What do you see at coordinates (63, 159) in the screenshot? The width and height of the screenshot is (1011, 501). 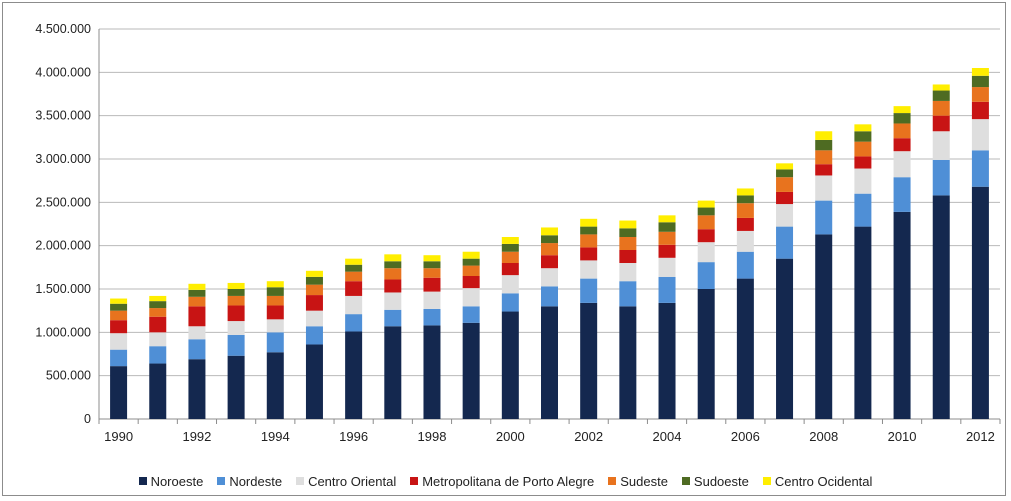 I see `y-tick-label: 3.000.000` at bounding box center [63, 159].